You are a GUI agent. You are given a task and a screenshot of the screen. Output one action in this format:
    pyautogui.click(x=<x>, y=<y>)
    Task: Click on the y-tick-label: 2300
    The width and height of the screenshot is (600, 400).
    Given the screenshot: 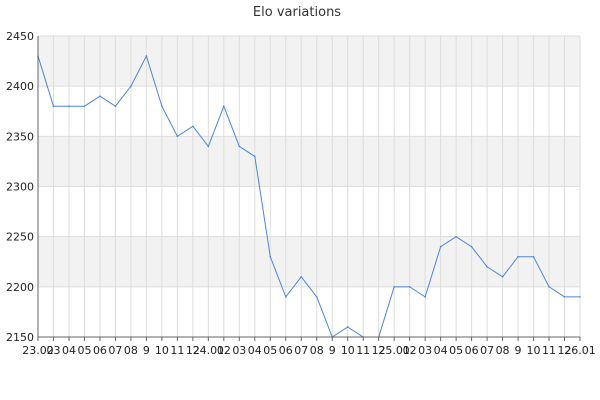 What is the action you would take?
    pyautogui.click(x=20, y=187)
    